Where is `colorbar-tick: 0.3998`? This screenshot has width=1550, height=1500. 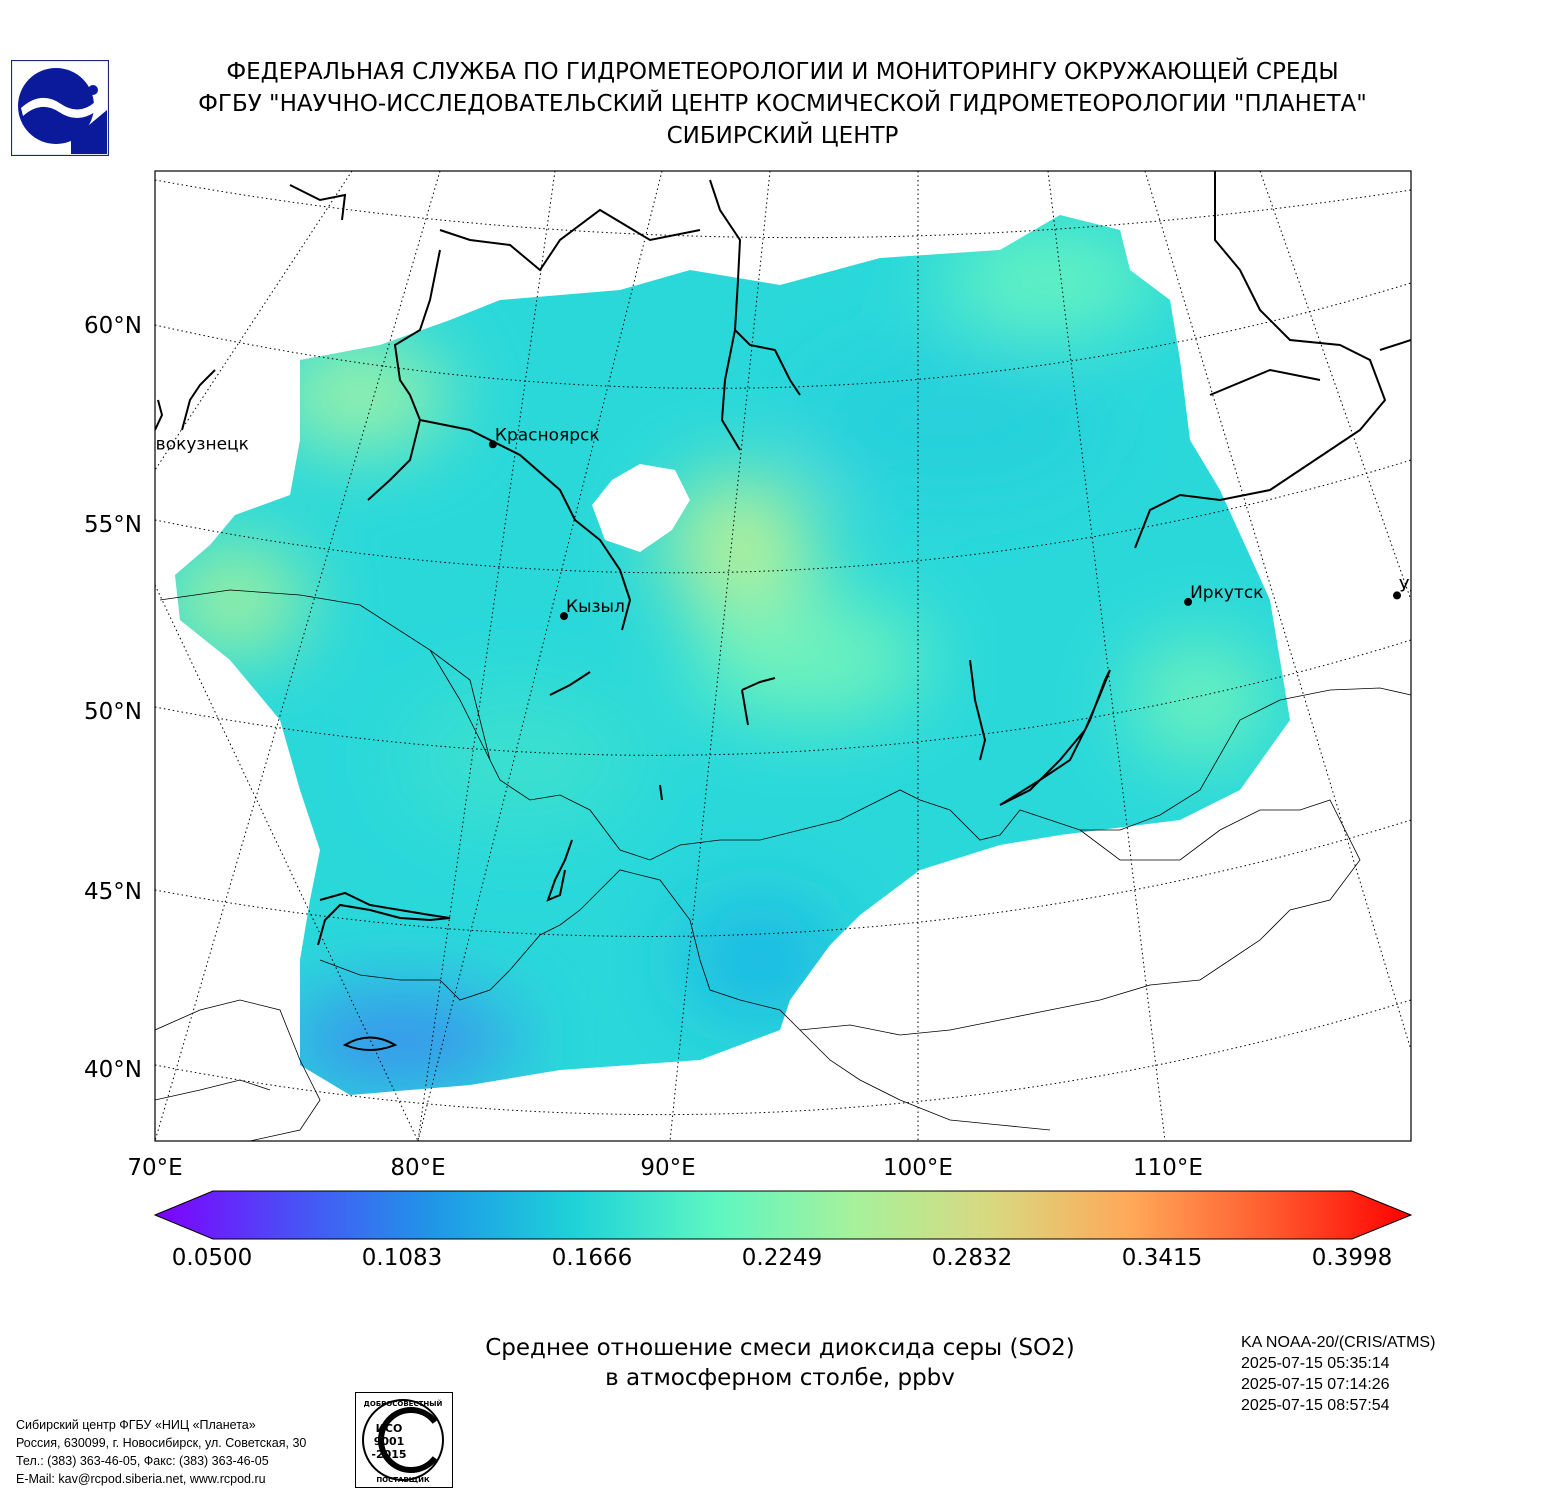 colorbar-tick: 0.3998 is located at coordinates (1352, 1258).